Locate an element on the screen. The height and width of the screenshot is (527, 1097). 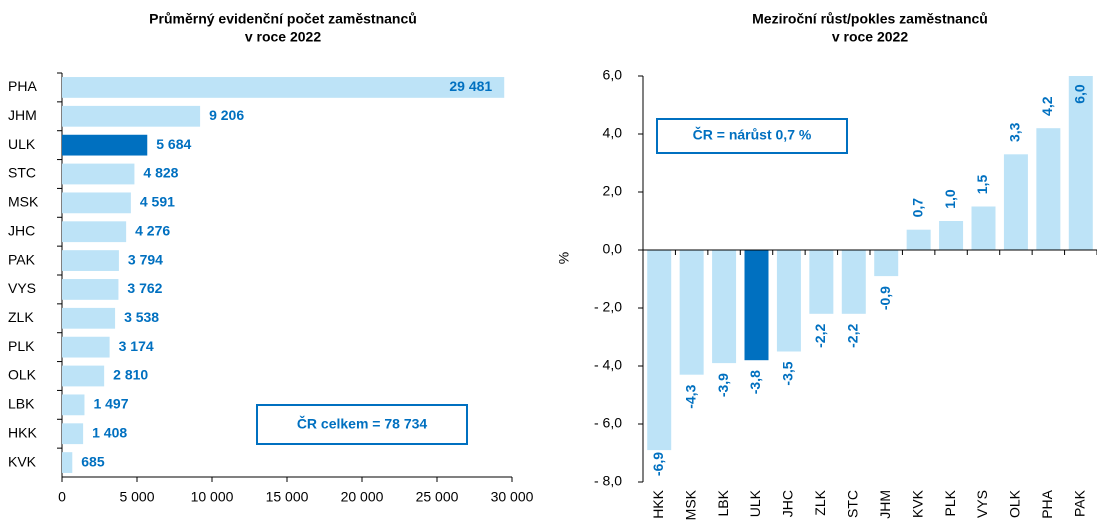
y-tick-label: - 4,0 is located at coordinates (608, 365).